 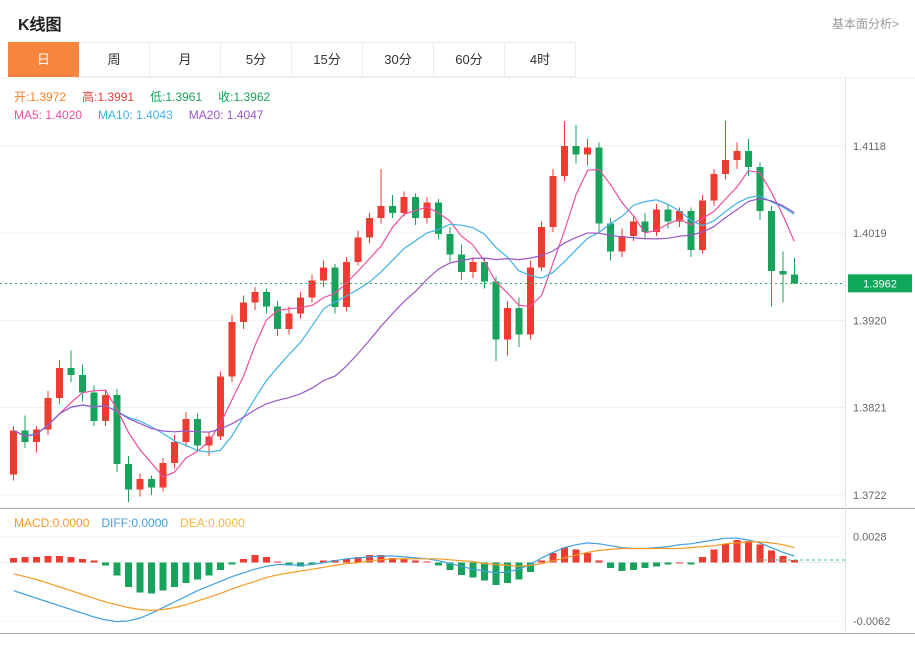 I want to click on dea-line, so click(x=404, y=576).